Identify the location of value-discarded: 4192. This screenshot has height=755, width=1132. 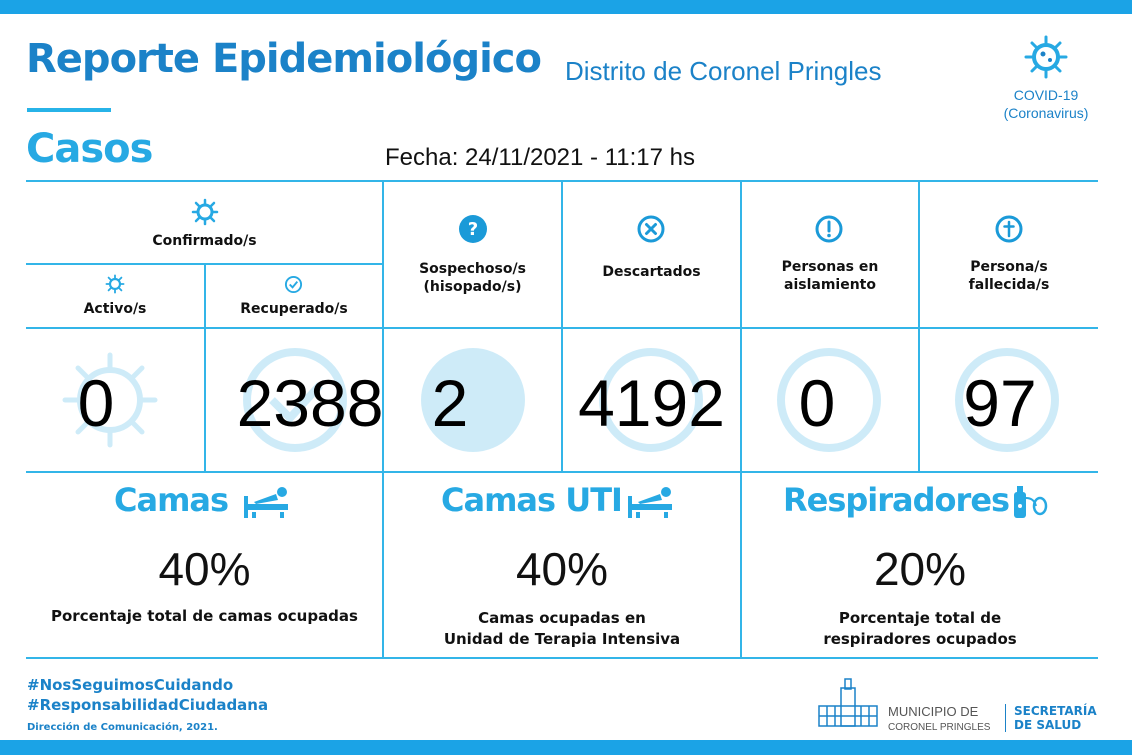
(651, 403).